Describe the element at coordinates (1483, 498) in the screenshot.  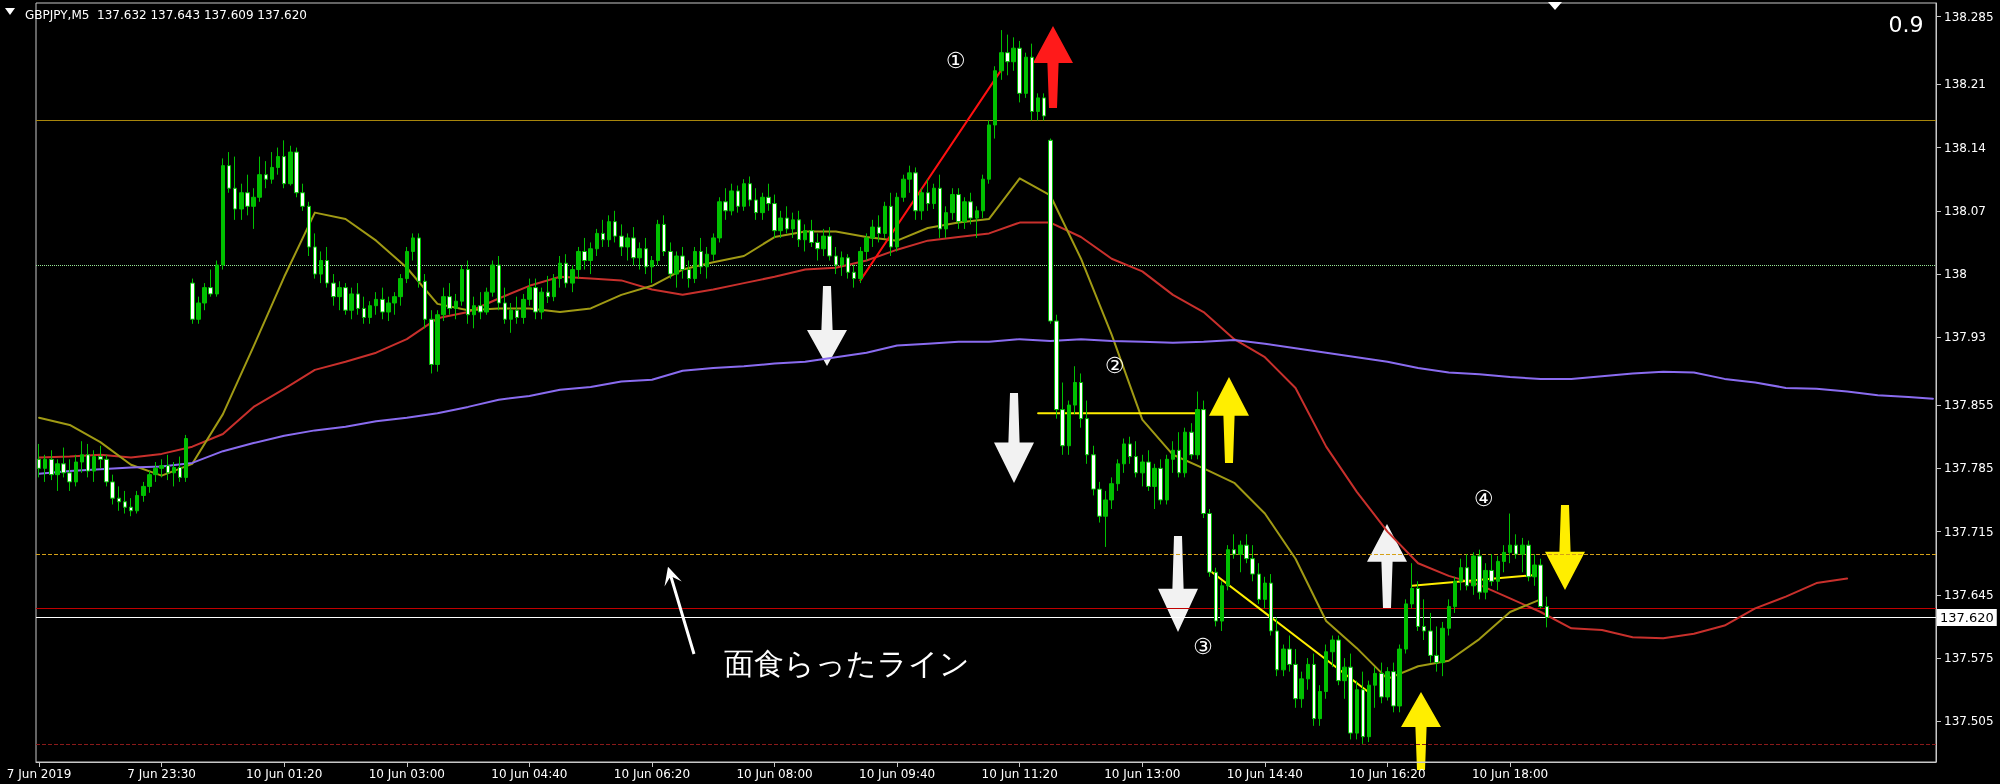
I see `annotation: ④` at that location.